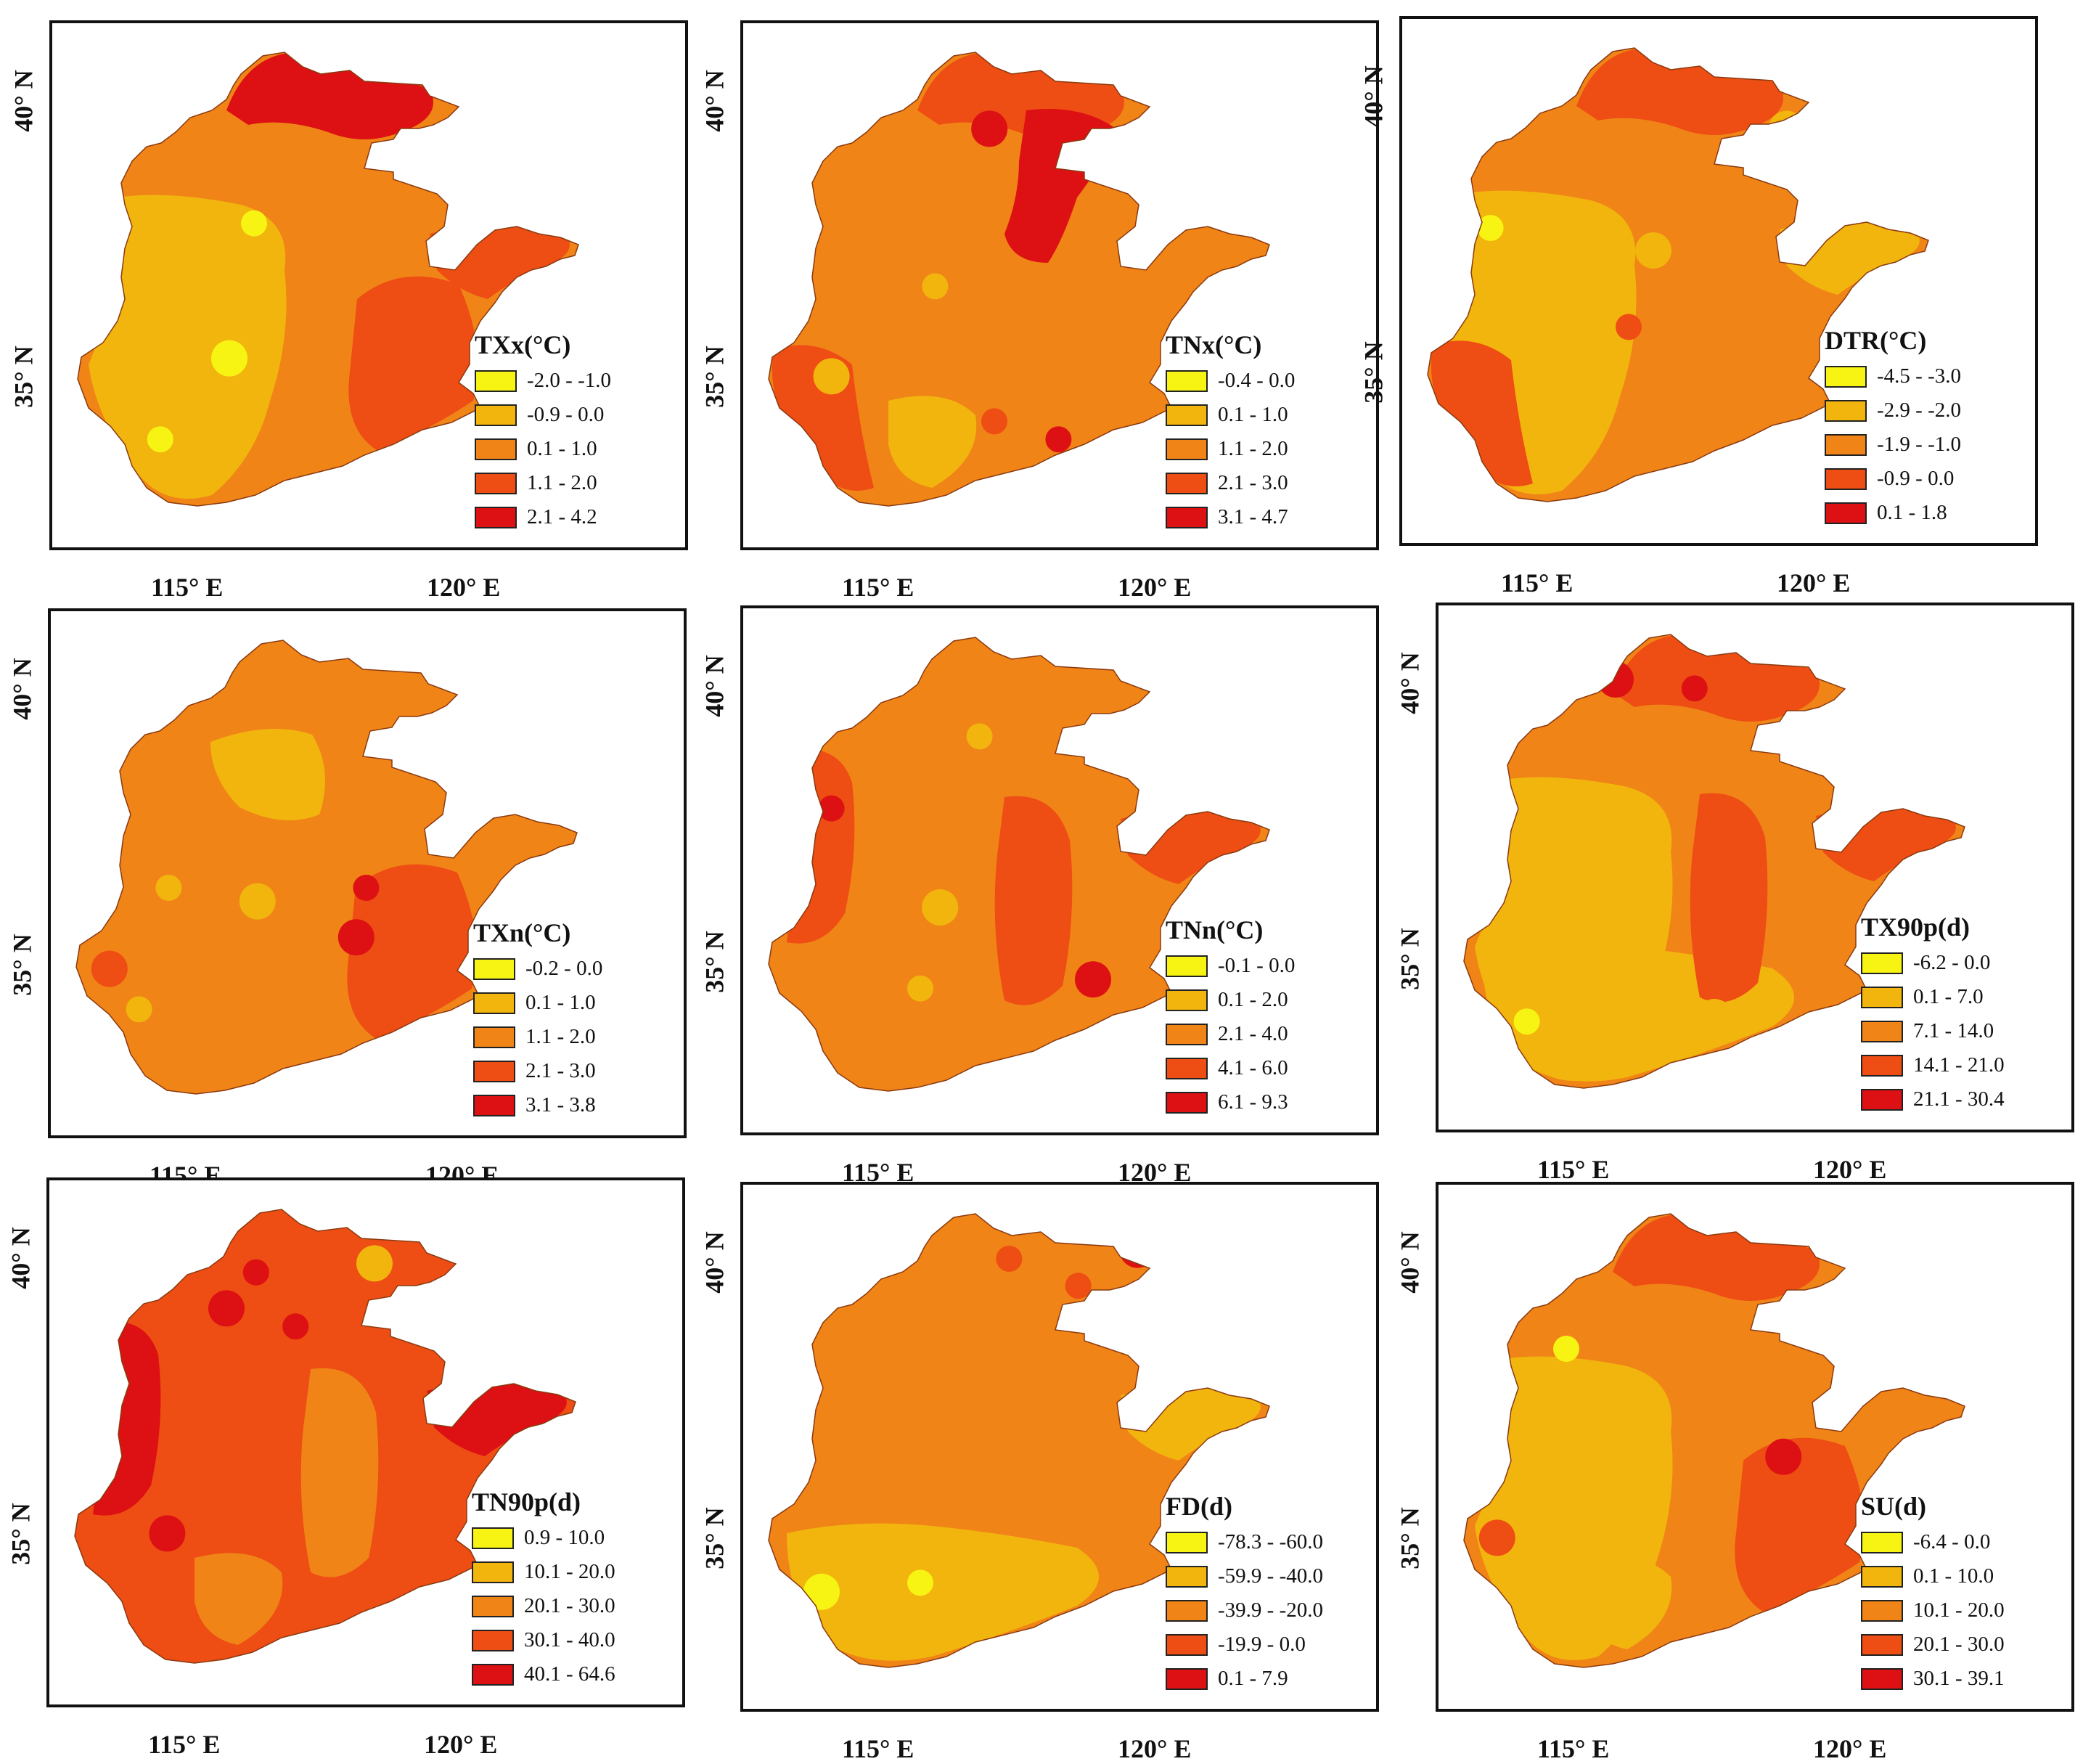 The image size is (2083, 1764). What do you see at coordinates (1253, 449) in the screenshot?
I see `legend-label: 1.1 - 2.0` at bounding box center [1253, 449].